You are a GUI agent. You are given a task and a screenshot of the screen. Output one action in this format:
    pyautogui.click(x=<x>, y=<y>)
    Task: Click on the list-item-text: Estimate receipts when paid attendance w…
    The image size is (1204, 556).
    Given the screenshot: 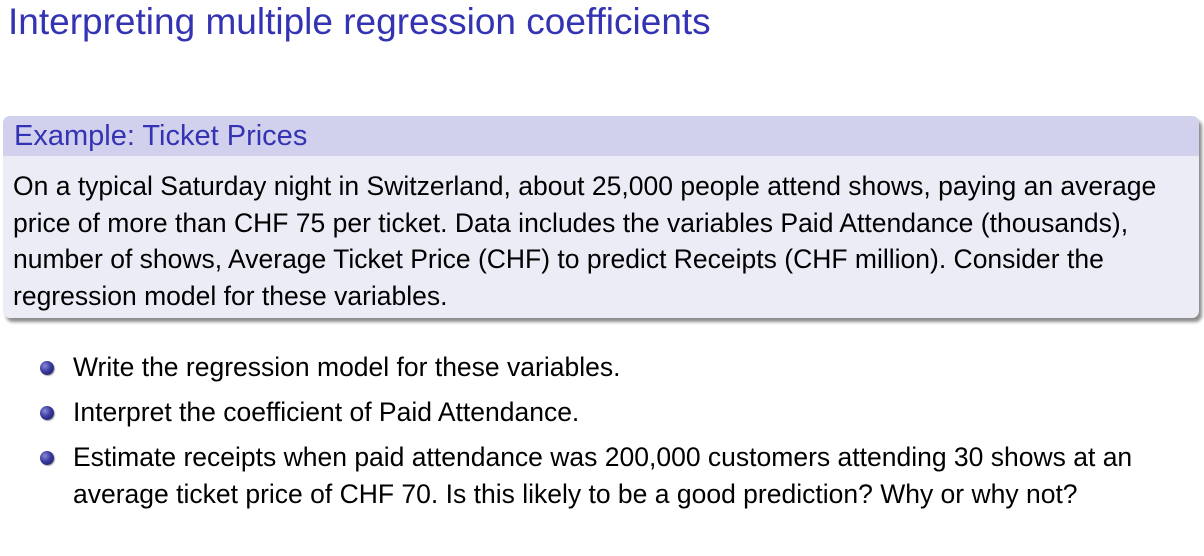 What is the action you would take?
    pyautogui.click(x=603, y=475)
    